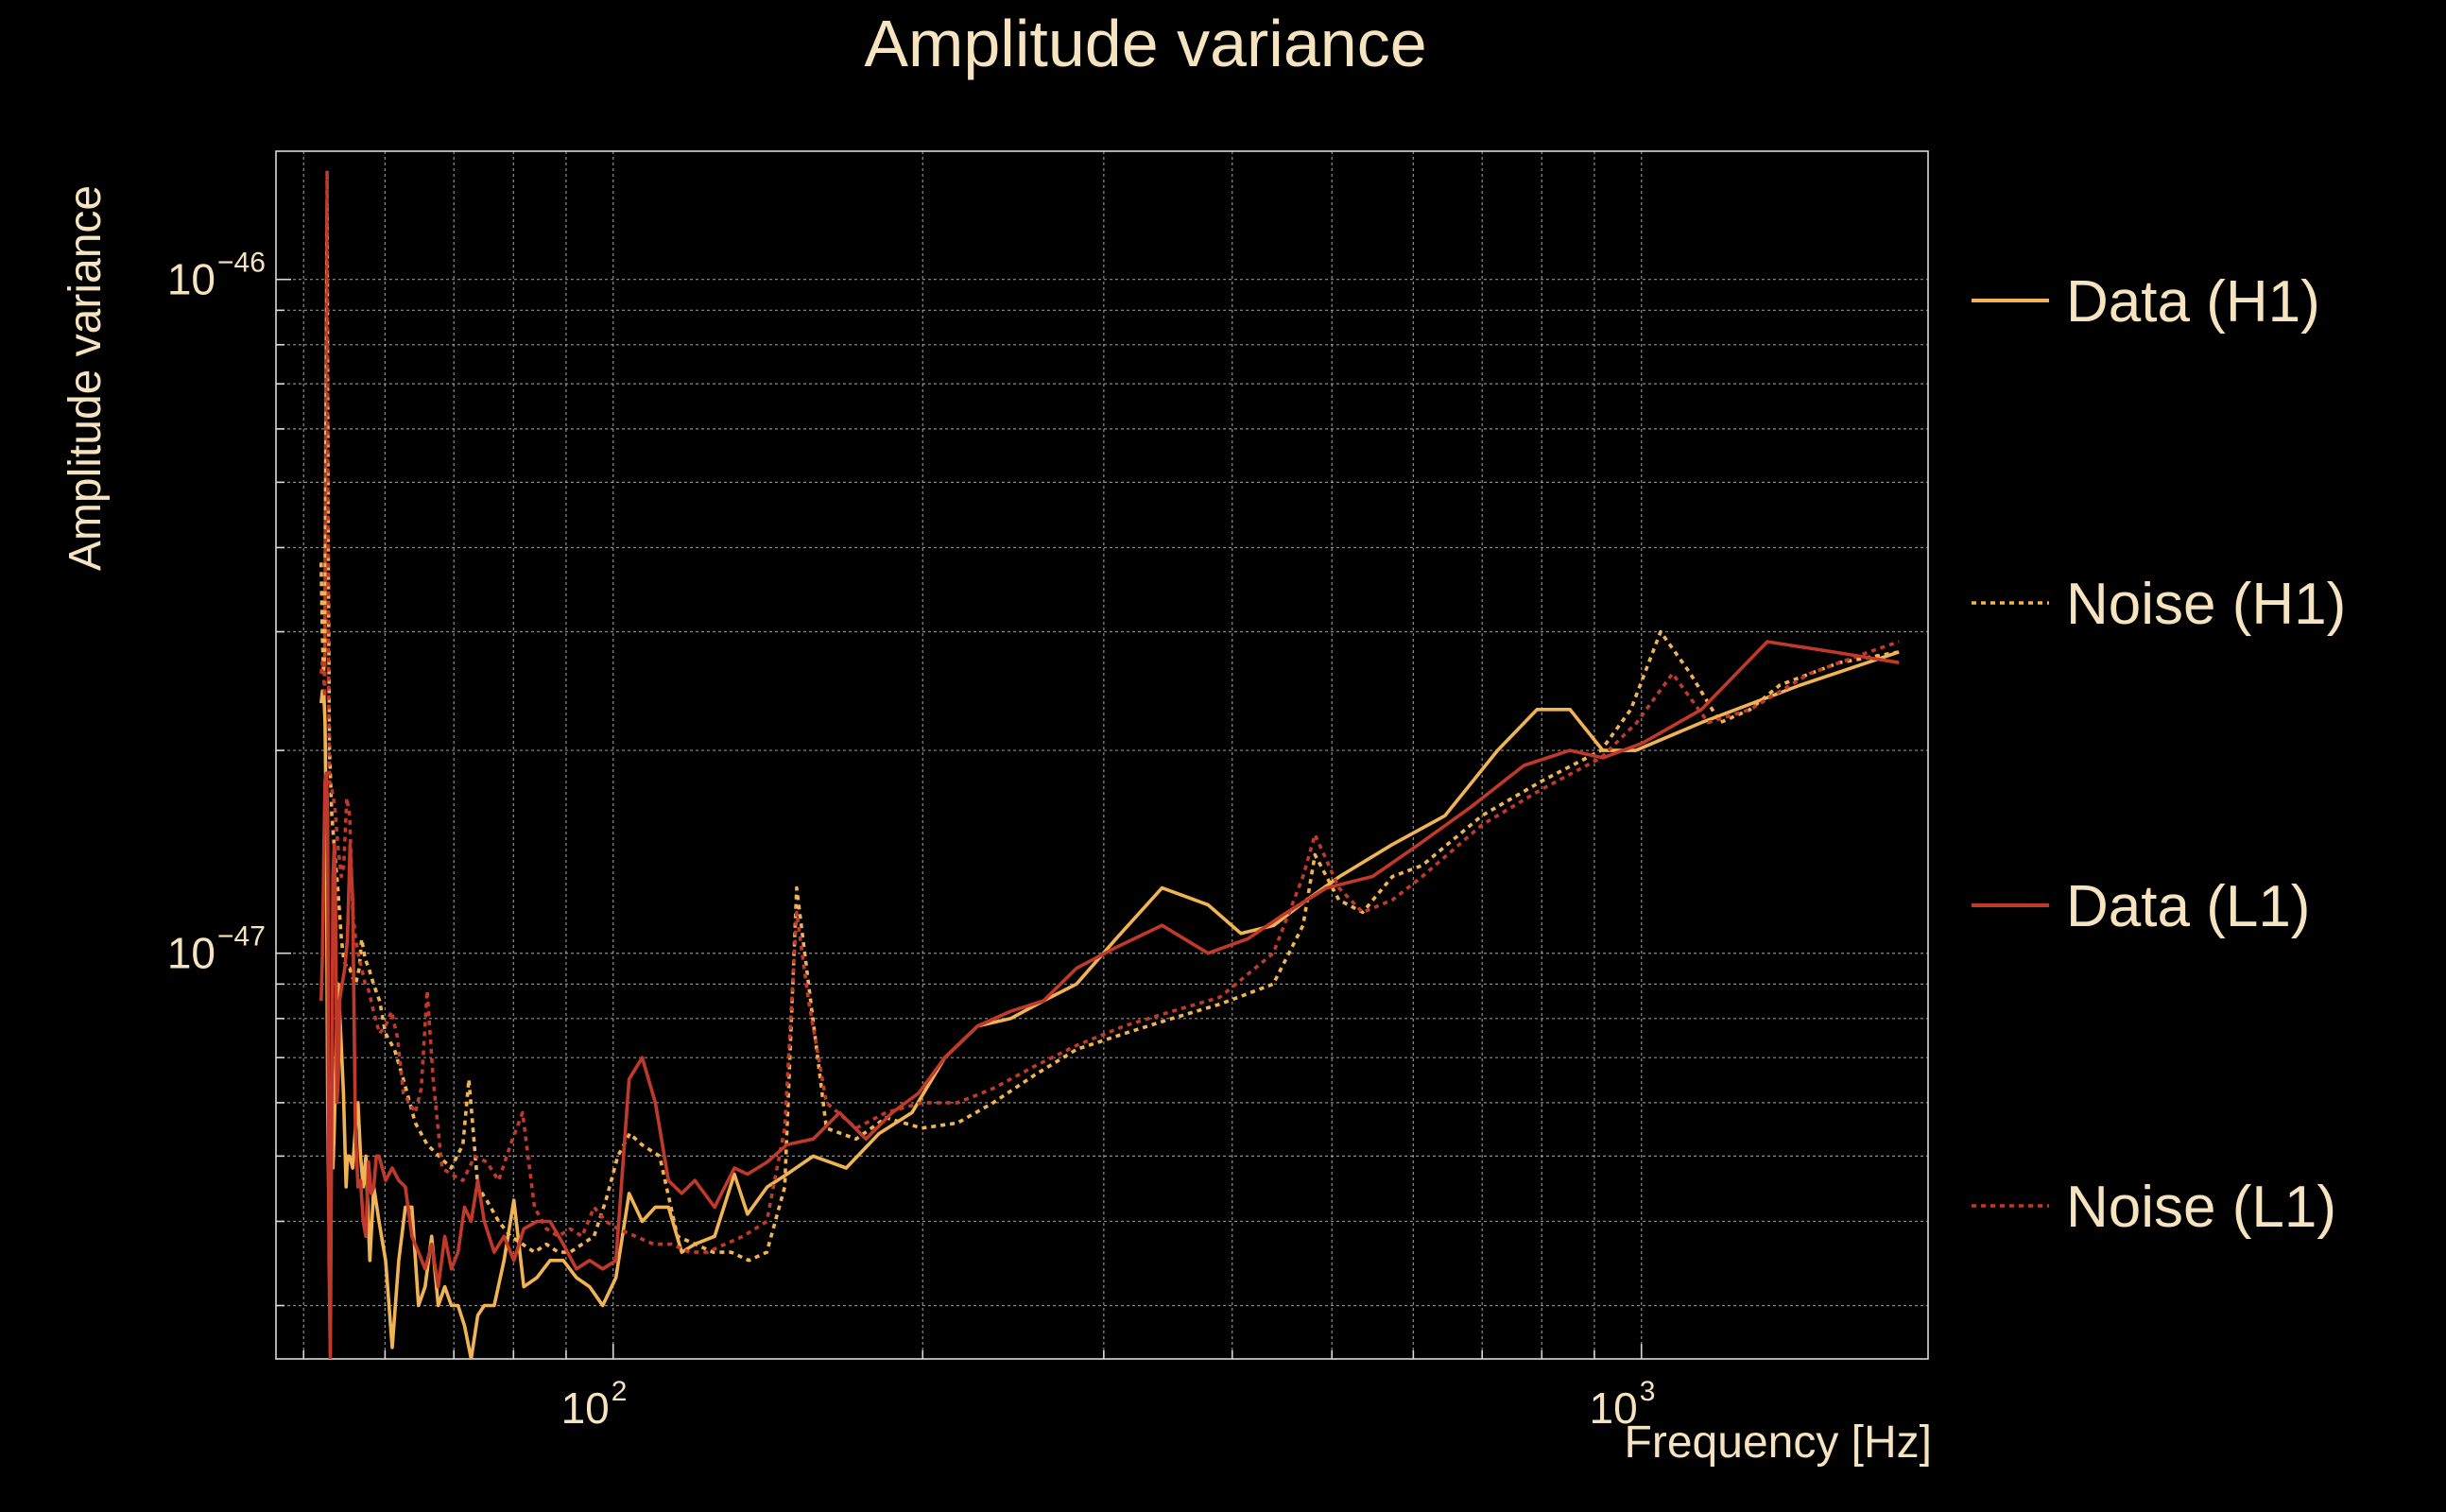 The width and height of the screenshot is (2446, 1512). What do you see at coordinates (2201, 1207) in the screenshot?
I see `legend-label: Noise (L1)` at bounding box center [2201, 1207].